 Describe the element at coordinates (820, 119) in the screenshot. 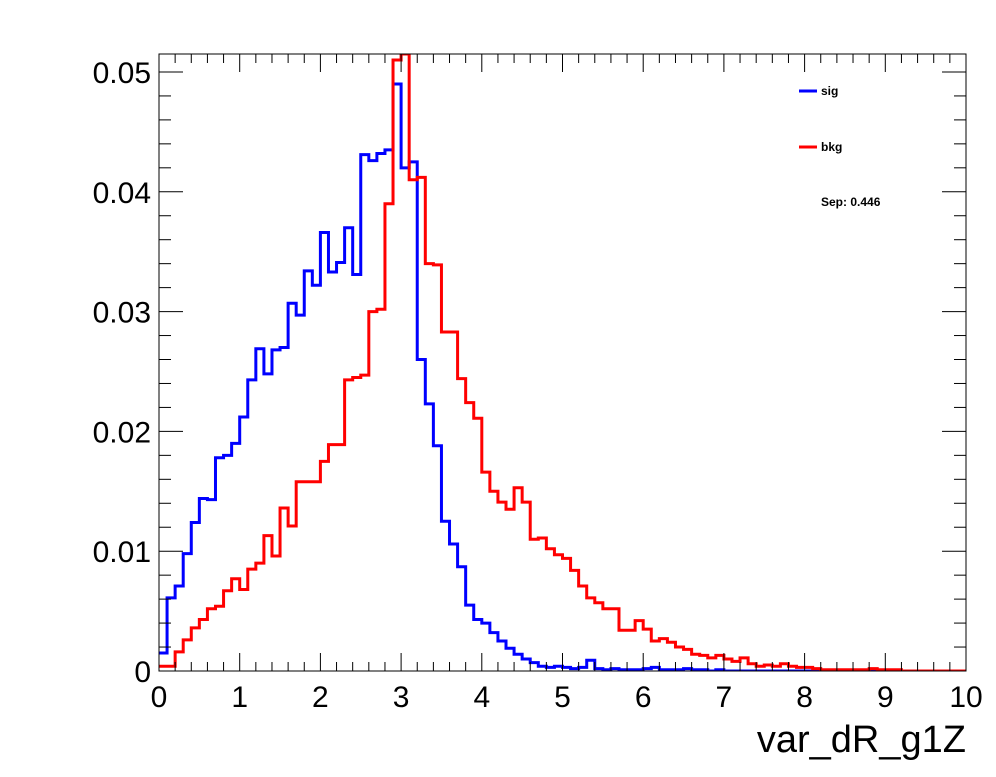

I see `legend: sig bkg` at that location.